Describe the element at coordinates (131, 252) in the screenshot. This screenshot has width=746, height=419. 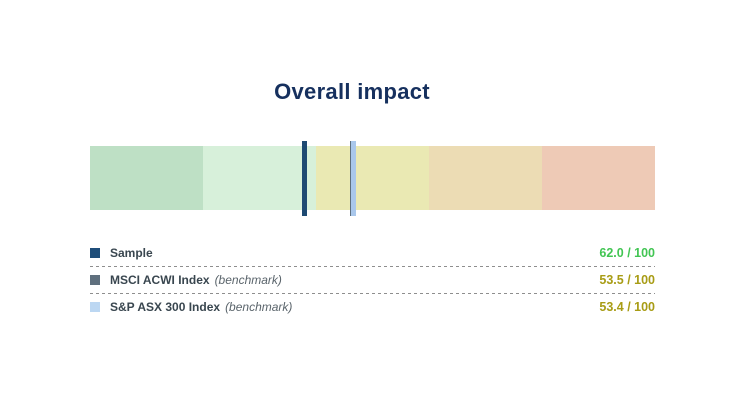
I see `legend-label: Sample` at that location.